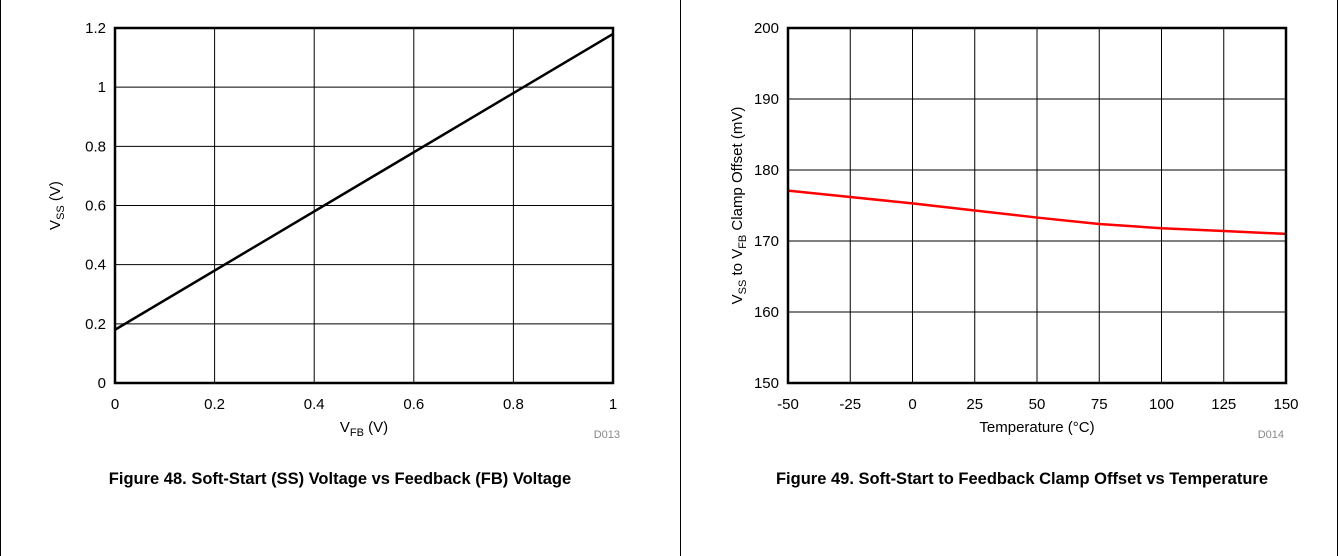  Describe the element at coordinates (766, 170) in the screenshot. I see `y-tick-label: 180` at that location.